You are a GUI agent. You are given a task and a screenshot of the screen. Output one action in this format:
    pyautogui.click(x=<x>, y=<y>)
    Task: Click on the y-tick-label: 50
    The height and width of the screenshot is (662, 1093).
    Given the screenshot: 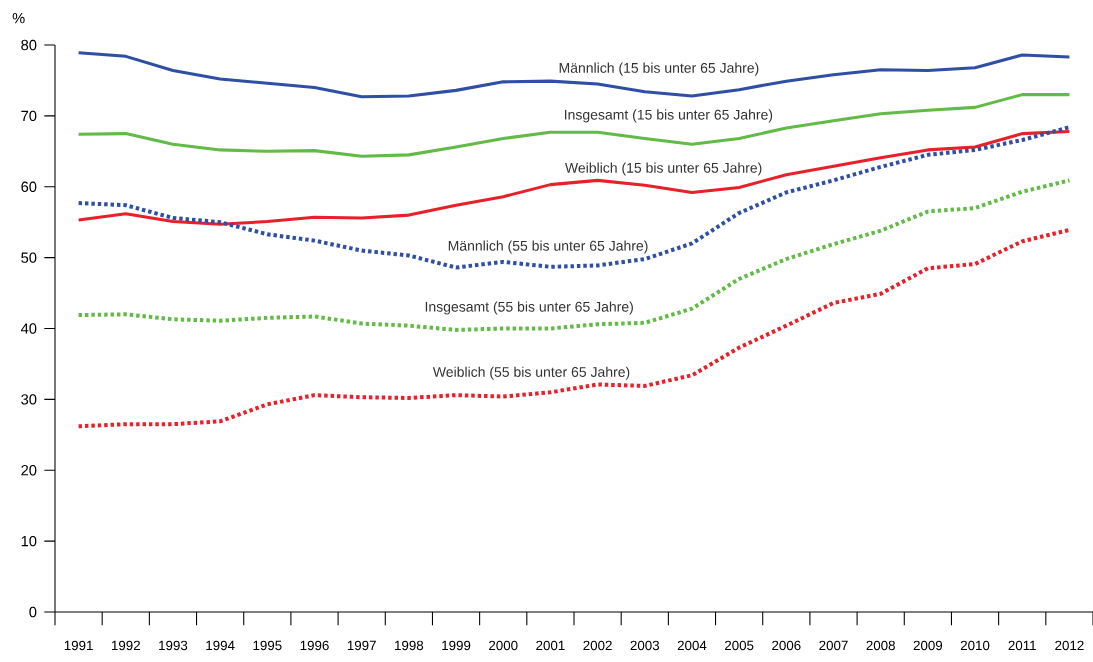 What is the action you would take?
    pyautogui.click(x=29, y=257)
    